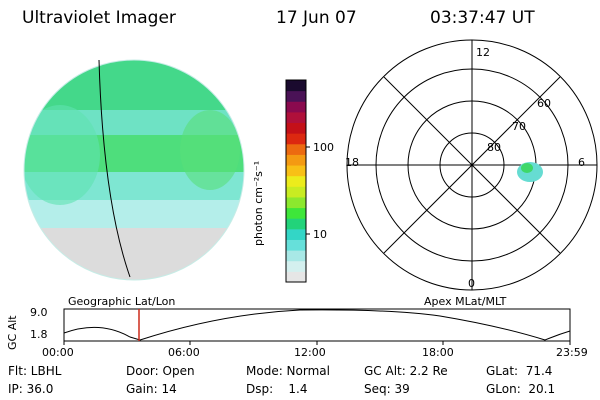 The image size is (600, 400). What do you see at coordinates (323, 147) in the screenshot?
I see `colorbar-tick-100: 100` at bounding box center [323, 147].